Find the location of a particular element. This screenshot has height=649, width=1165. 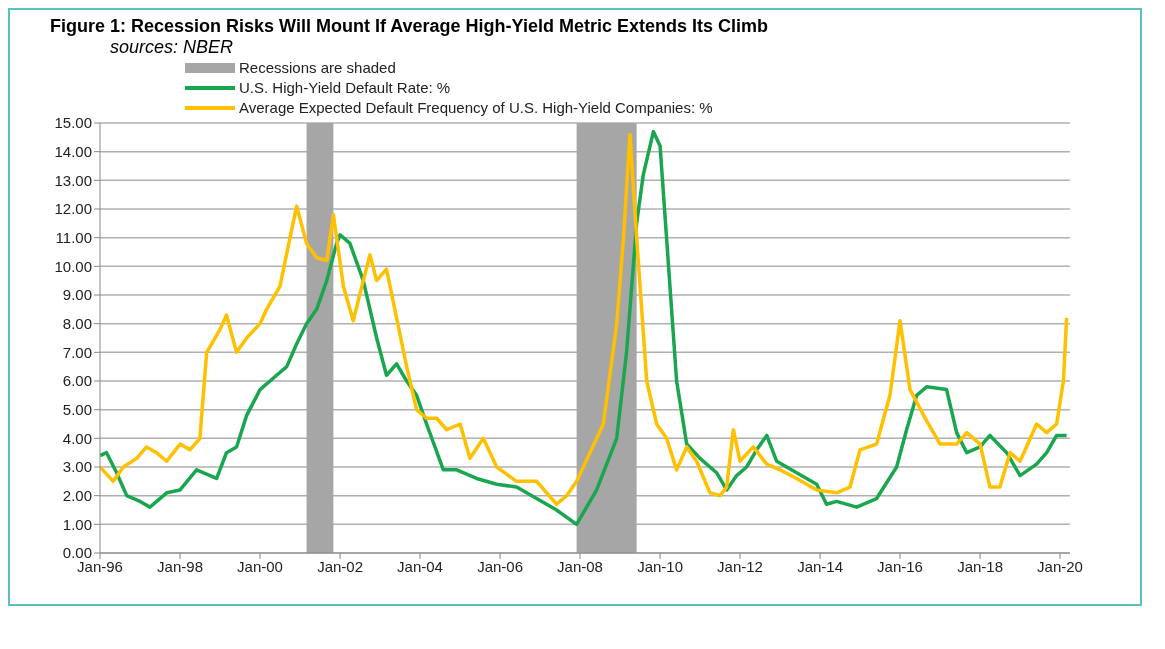

y-tick-label: 3.00 is located at coordinates (77, 467).